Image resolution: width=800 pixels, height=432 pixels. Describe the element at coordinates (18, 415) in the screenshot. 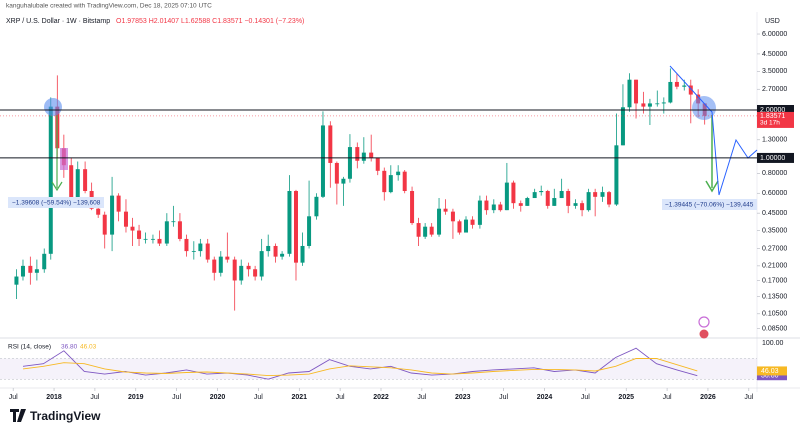

I see `logo-icon` at that location.